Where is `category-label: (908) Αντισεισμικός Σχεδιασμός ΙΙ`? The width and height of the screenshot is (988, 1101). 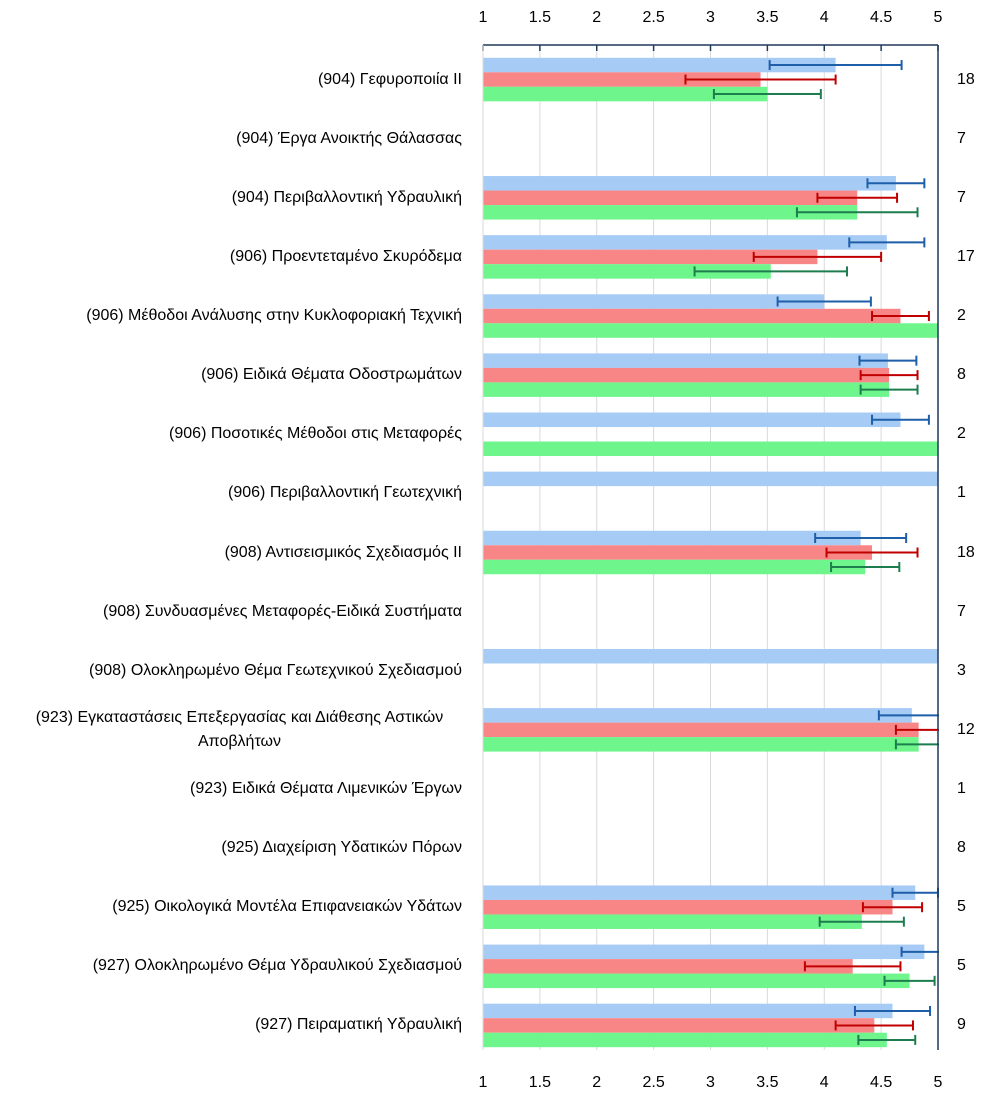 category-label: (908) Αντισεισμικός Σχεδιασμός ΙΙ is located at coordinates (343, 552).